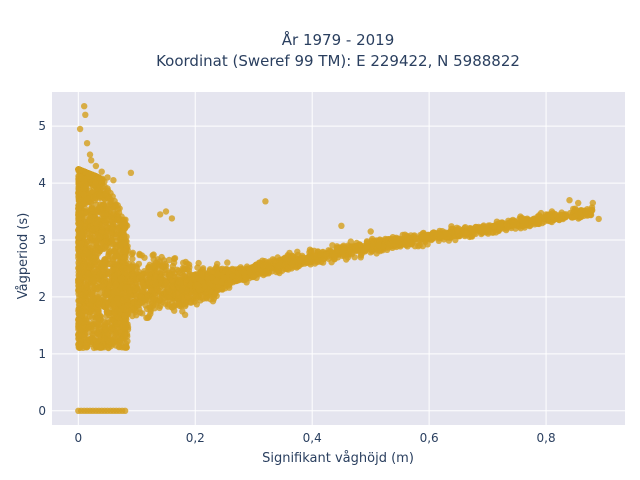  I want to click on y-tick-label: 0, so click(42, 411).